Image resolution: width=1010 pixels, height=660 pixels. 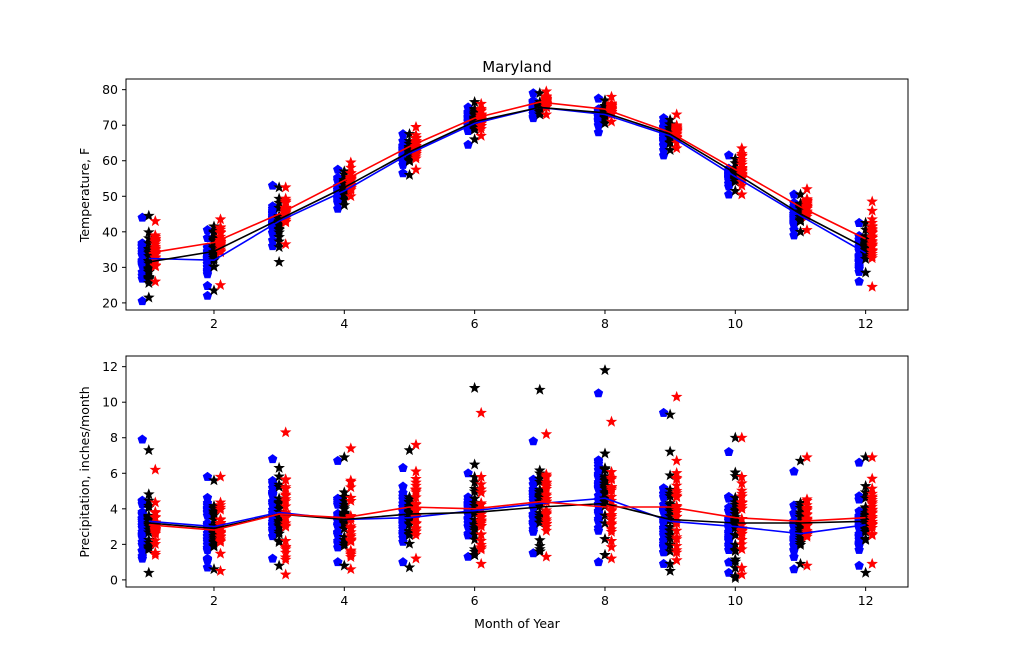 What do you see at coordinates (114, 508) in the screenshot?
I see `precipitation-y-tick-label: 4` at bounding box center [114, 508].